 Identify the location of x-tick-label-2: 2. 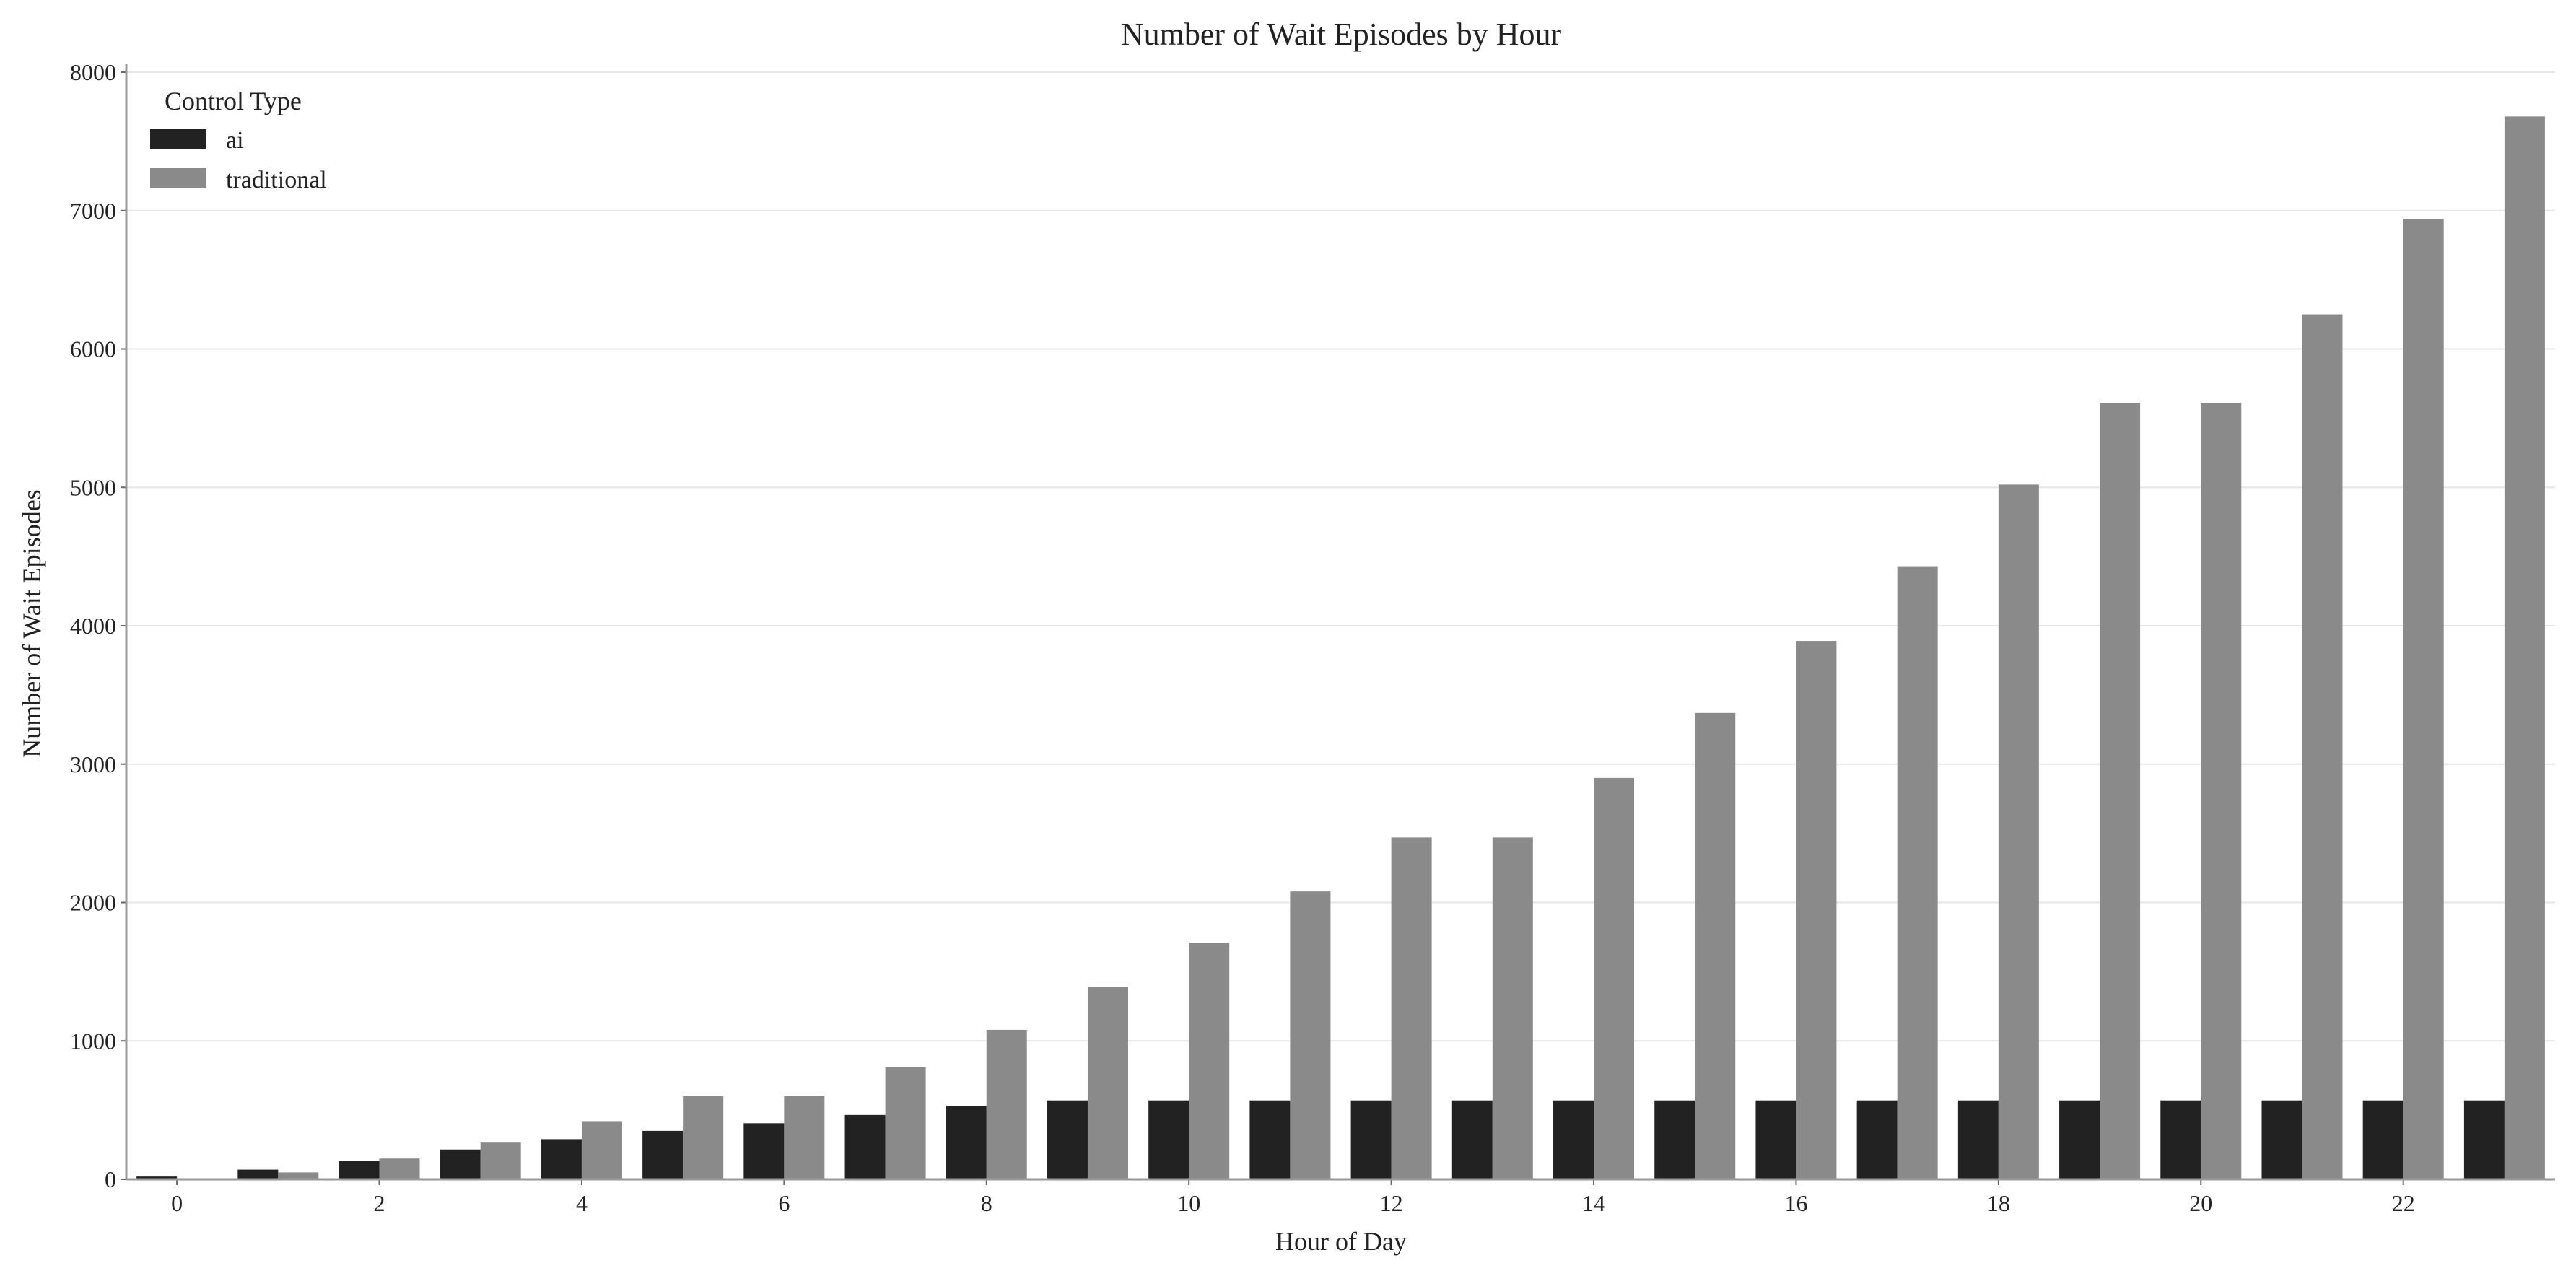
(379, 1203).